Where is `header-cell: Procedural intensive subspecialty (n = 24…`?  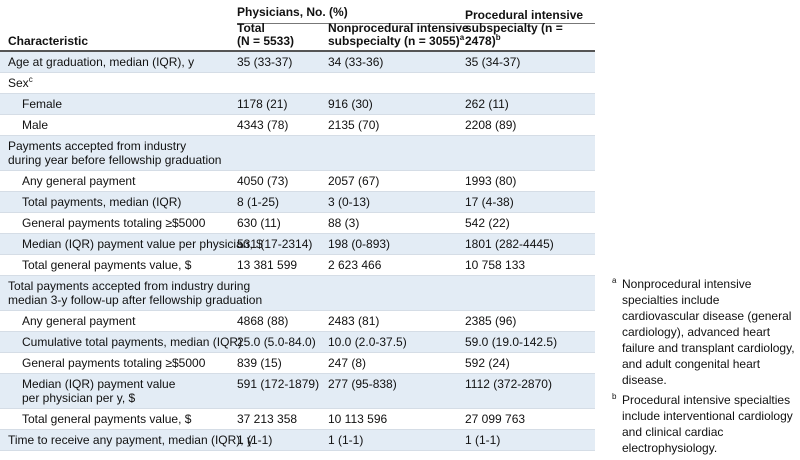
header-cell: Procedural intensive subspecialty (n = 24… is located at coordinates (530, 28).